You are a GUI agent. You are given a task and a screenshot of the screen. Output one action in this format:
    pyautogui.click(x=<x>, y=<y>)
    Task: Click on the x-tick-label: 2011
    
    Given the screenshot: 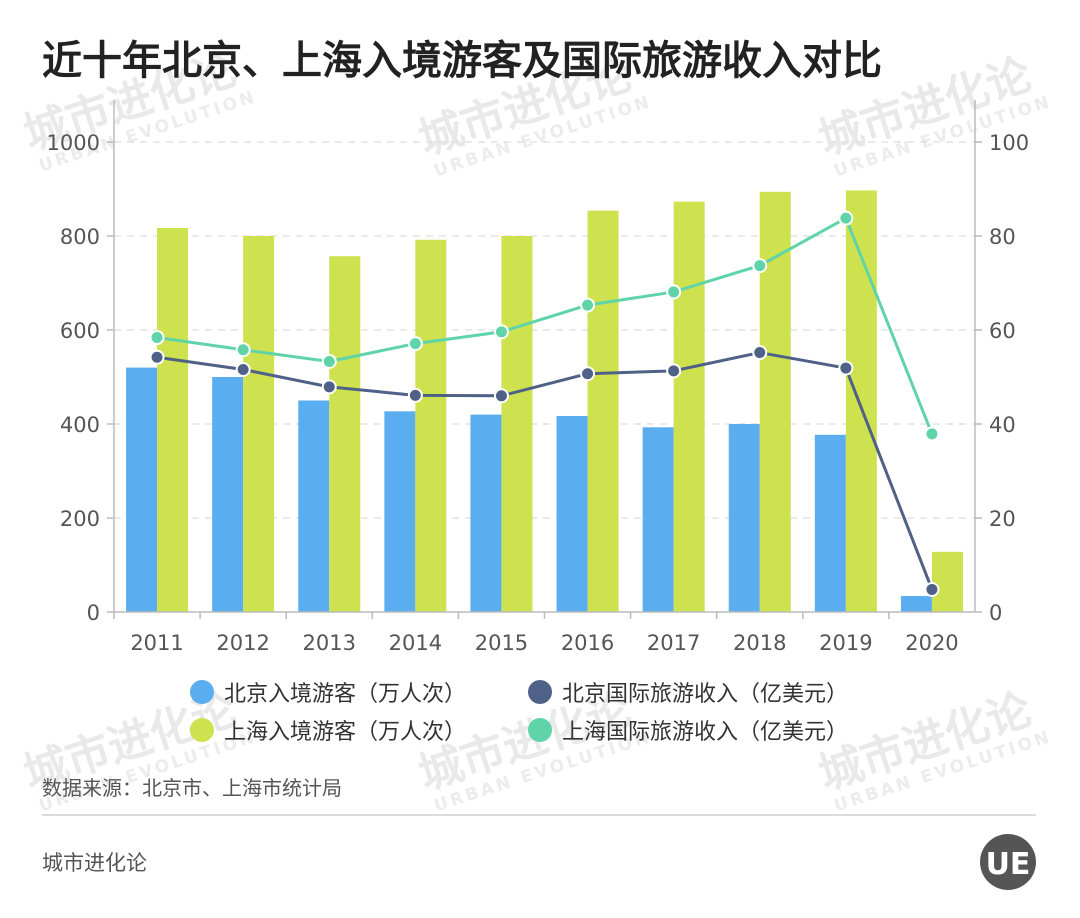 What is the action you would take?
    pyautogui.click(x=156, y=643)
    